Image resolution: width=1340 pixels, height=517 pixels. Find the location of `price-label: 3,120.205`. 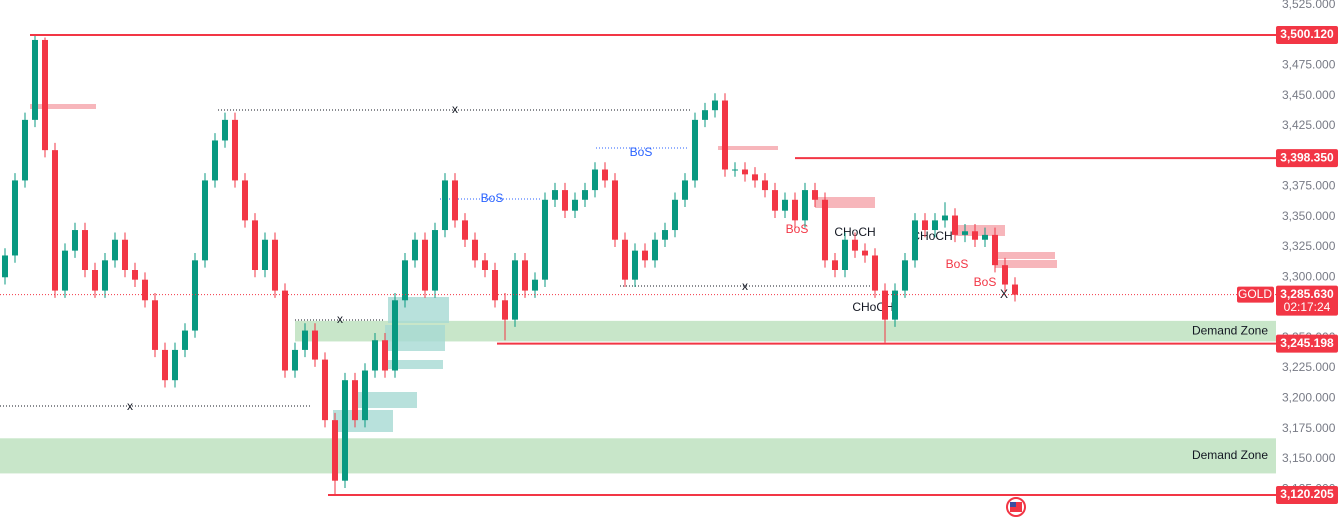

price-label: 3,120.205 is located at coordinates (1307, 494).